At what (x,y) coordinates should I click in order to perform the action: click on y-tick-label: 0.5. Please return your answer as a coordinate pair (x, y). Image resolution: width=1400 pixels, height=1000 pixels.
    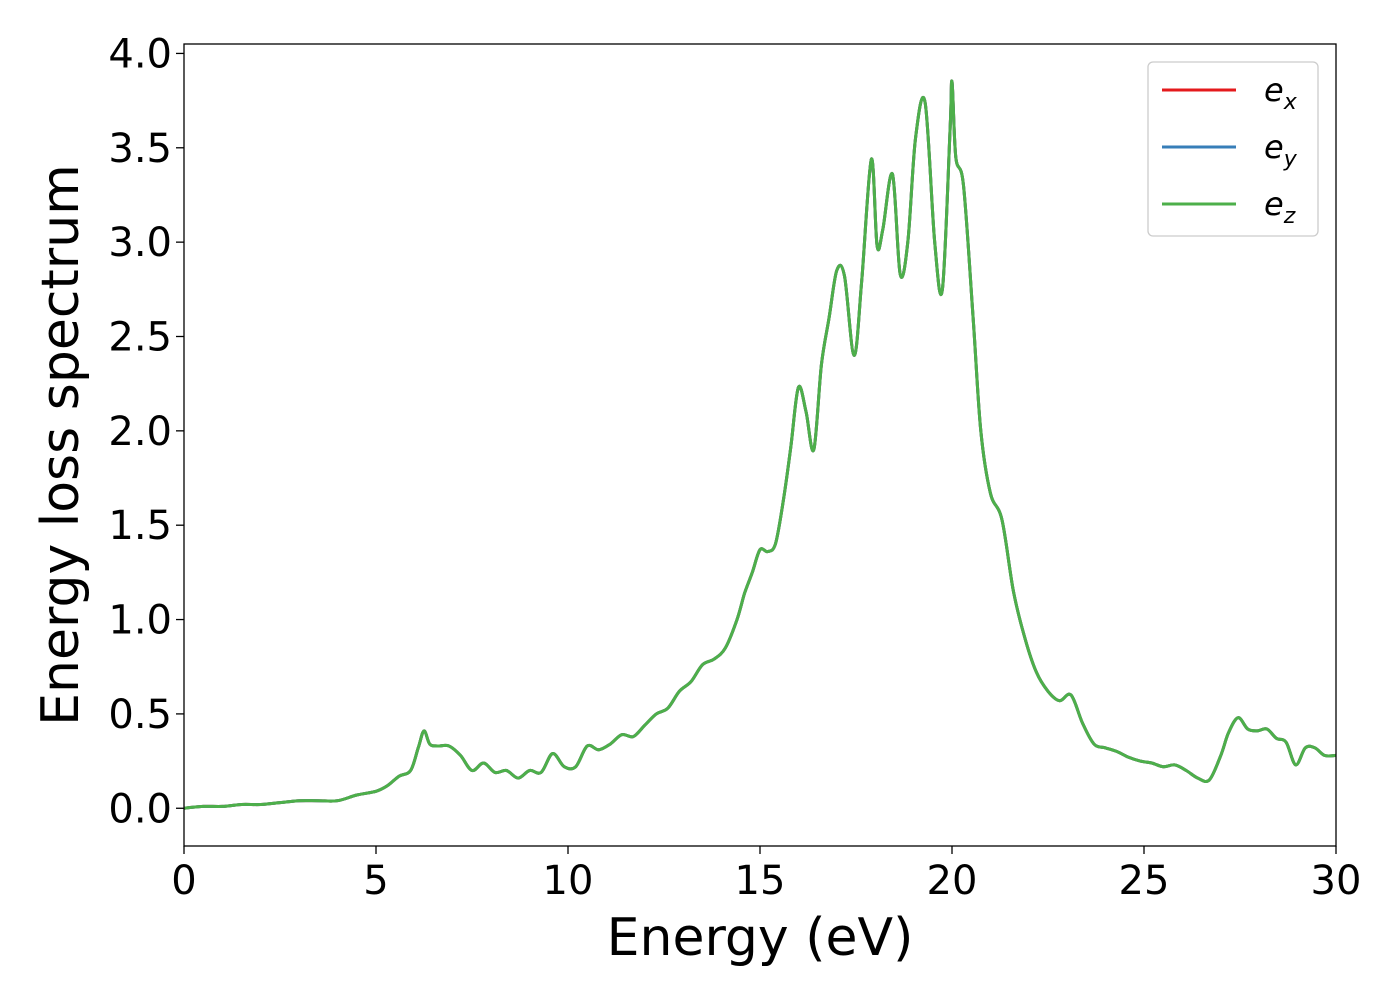
    Looking at the image, I should click on (140, 715).